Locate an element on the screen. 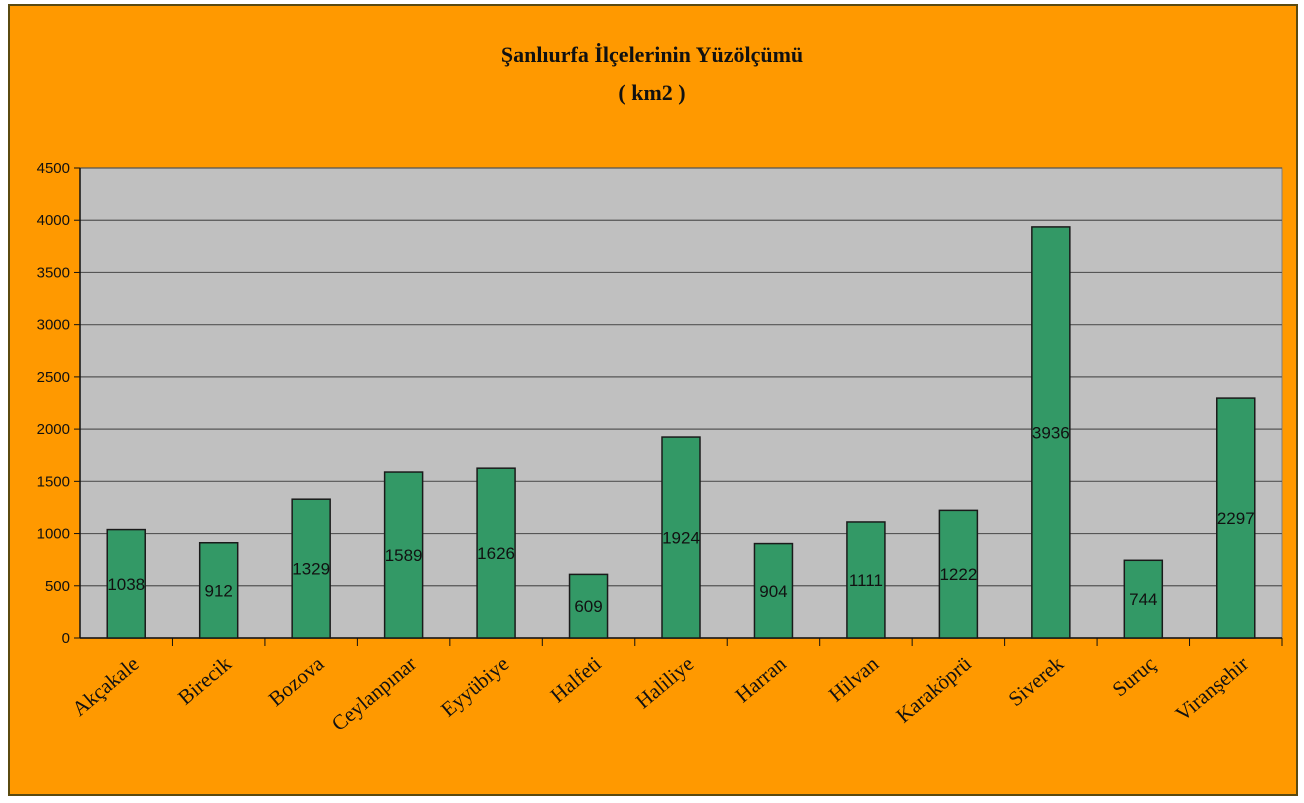  x-category-label: Hilvan is located at coordinates (854, 678).